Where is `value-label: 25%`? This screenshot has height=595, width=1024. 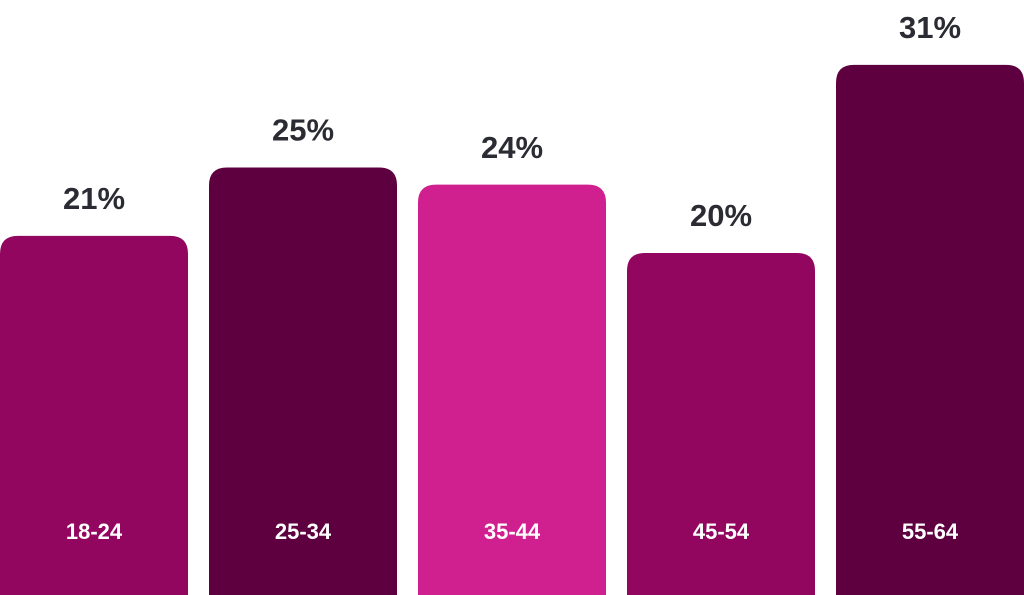
value-label: 25% is located at coordinates (303, 130).